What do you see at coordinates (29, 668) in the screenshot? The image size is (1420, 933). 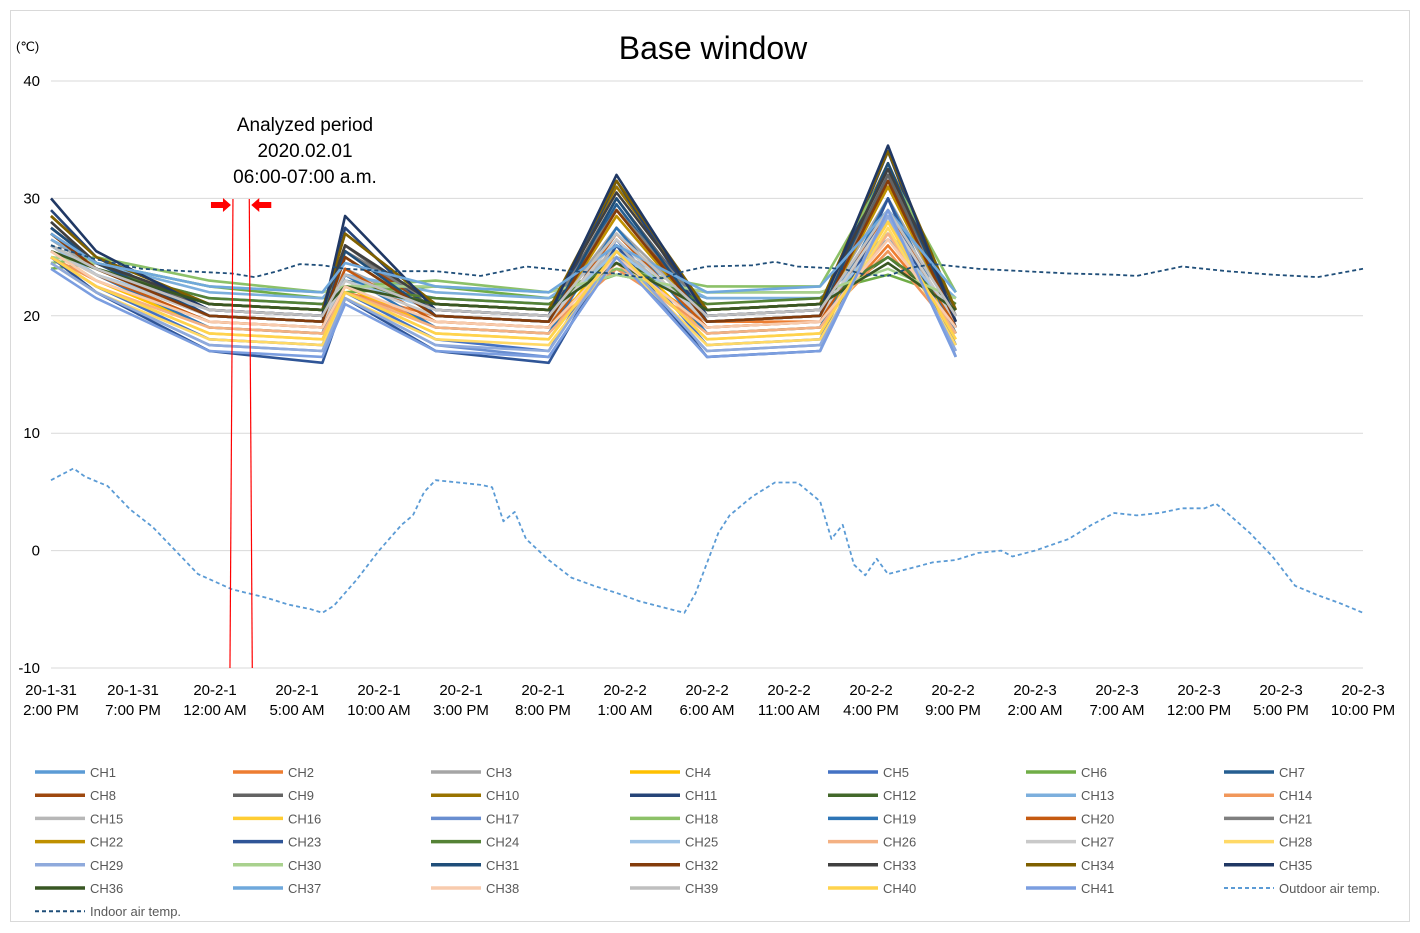 I see `y-tick-label: -10` at bounding box center [29, 668].